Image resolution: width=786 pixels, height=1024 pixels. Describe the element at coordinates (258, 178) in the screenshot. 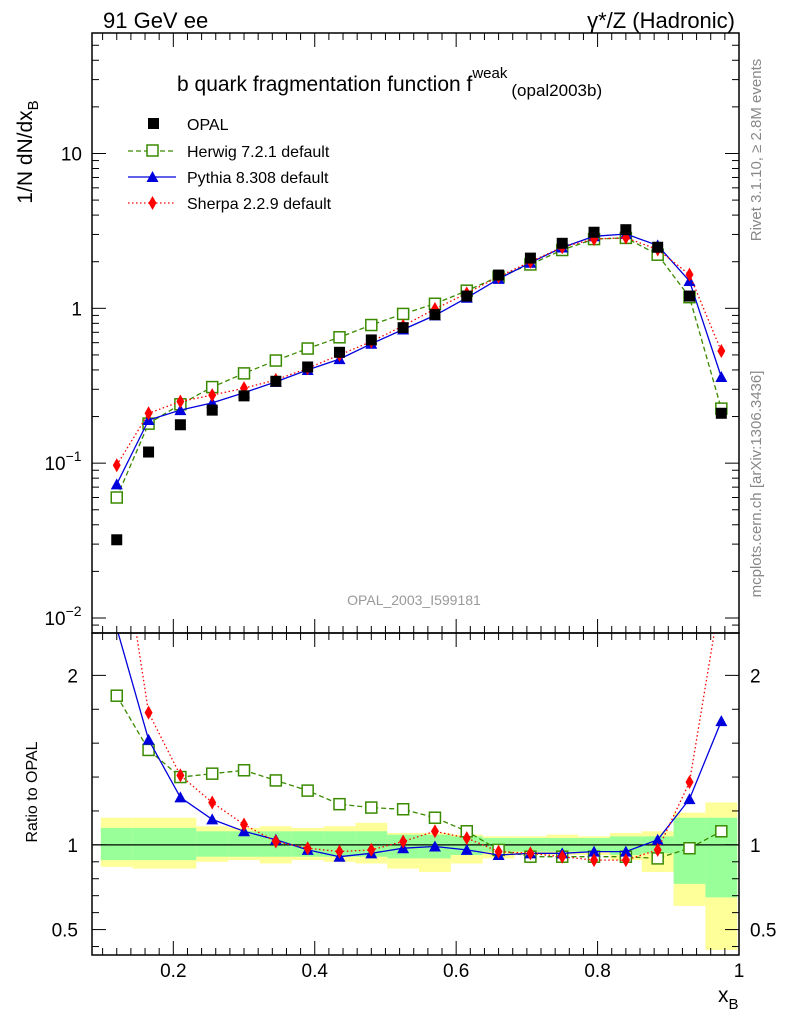

I see `legend-pythia-label: Pythia 8.308 default` at that location.